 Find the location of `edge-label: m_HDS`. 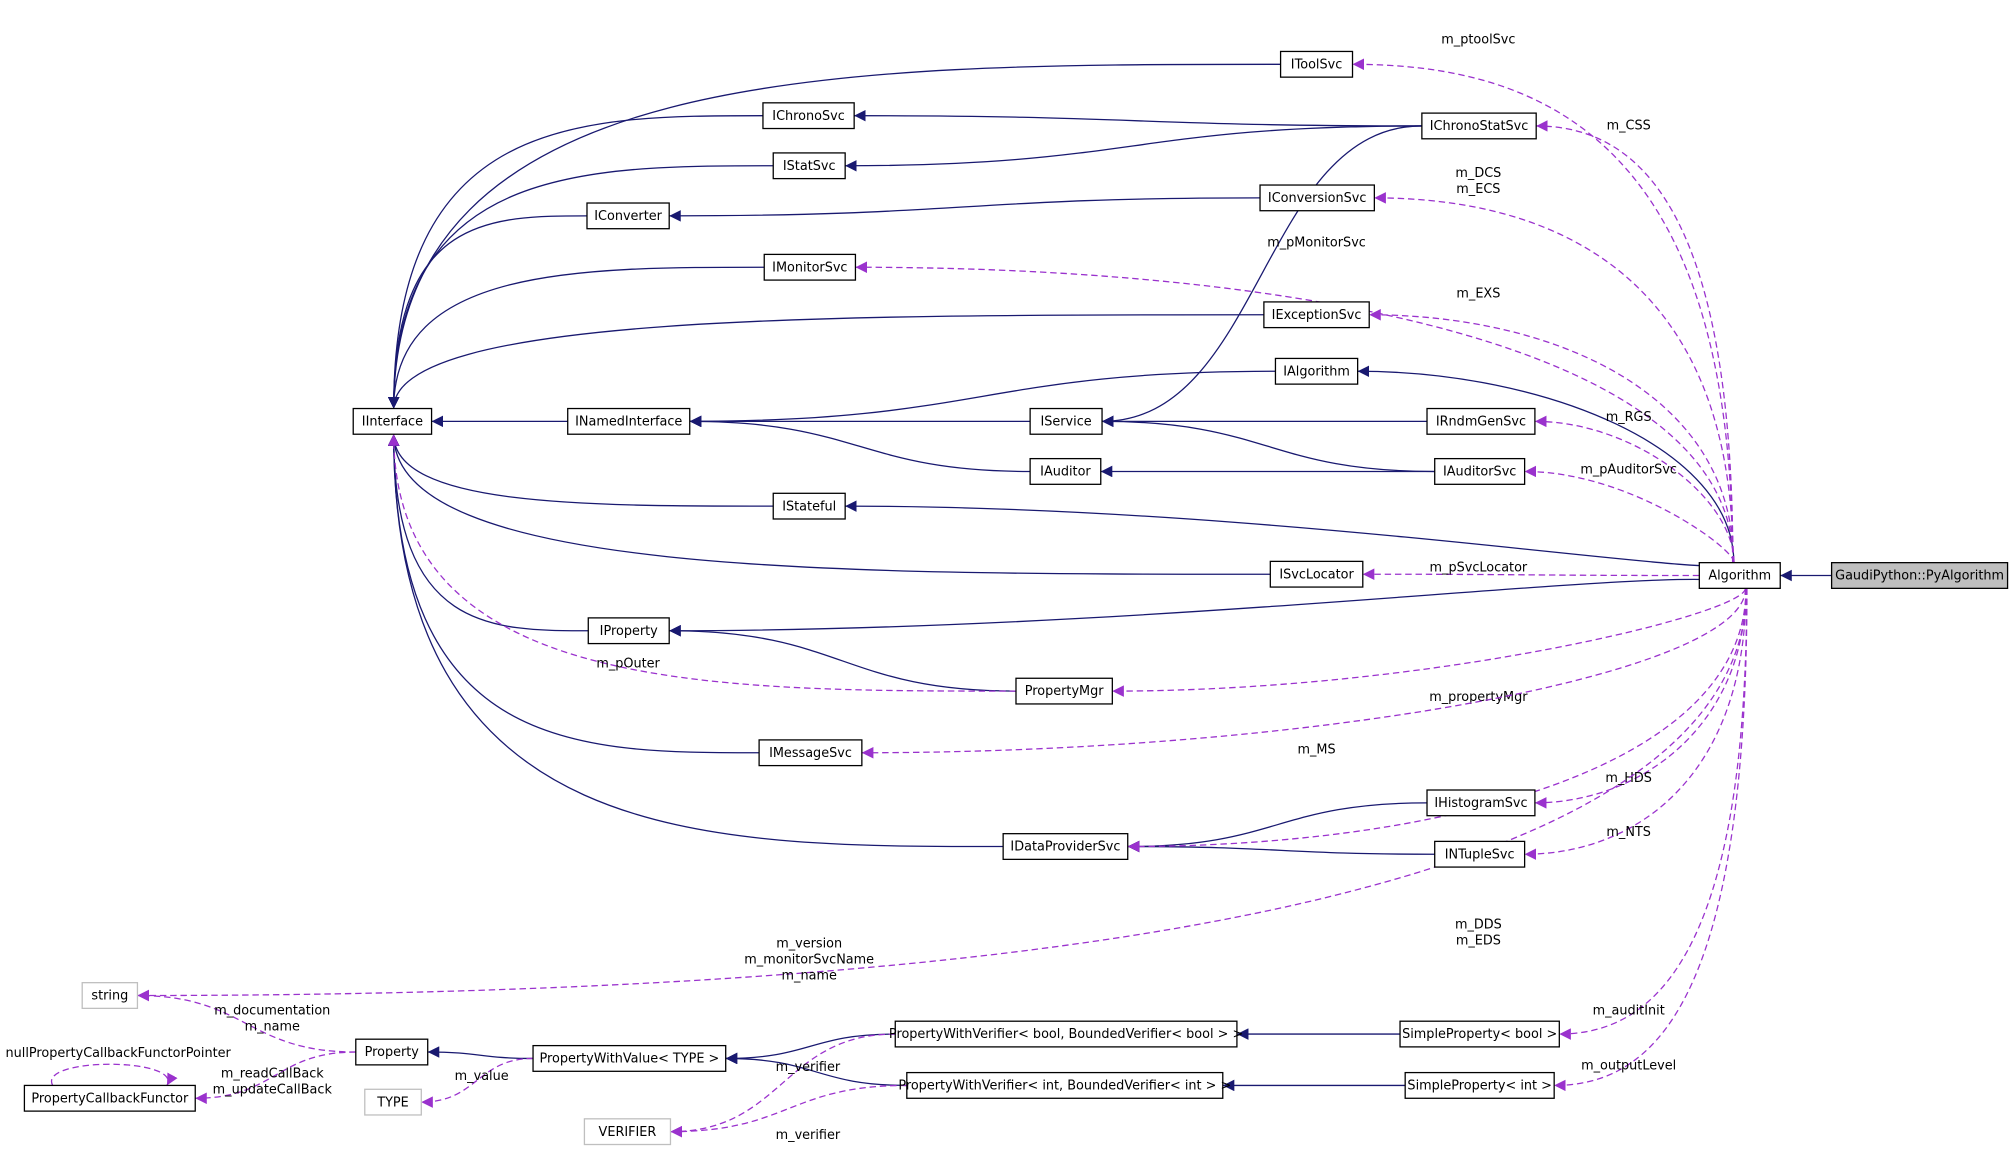

edge-label: m_HDS is located at coordinates (1628, 778).